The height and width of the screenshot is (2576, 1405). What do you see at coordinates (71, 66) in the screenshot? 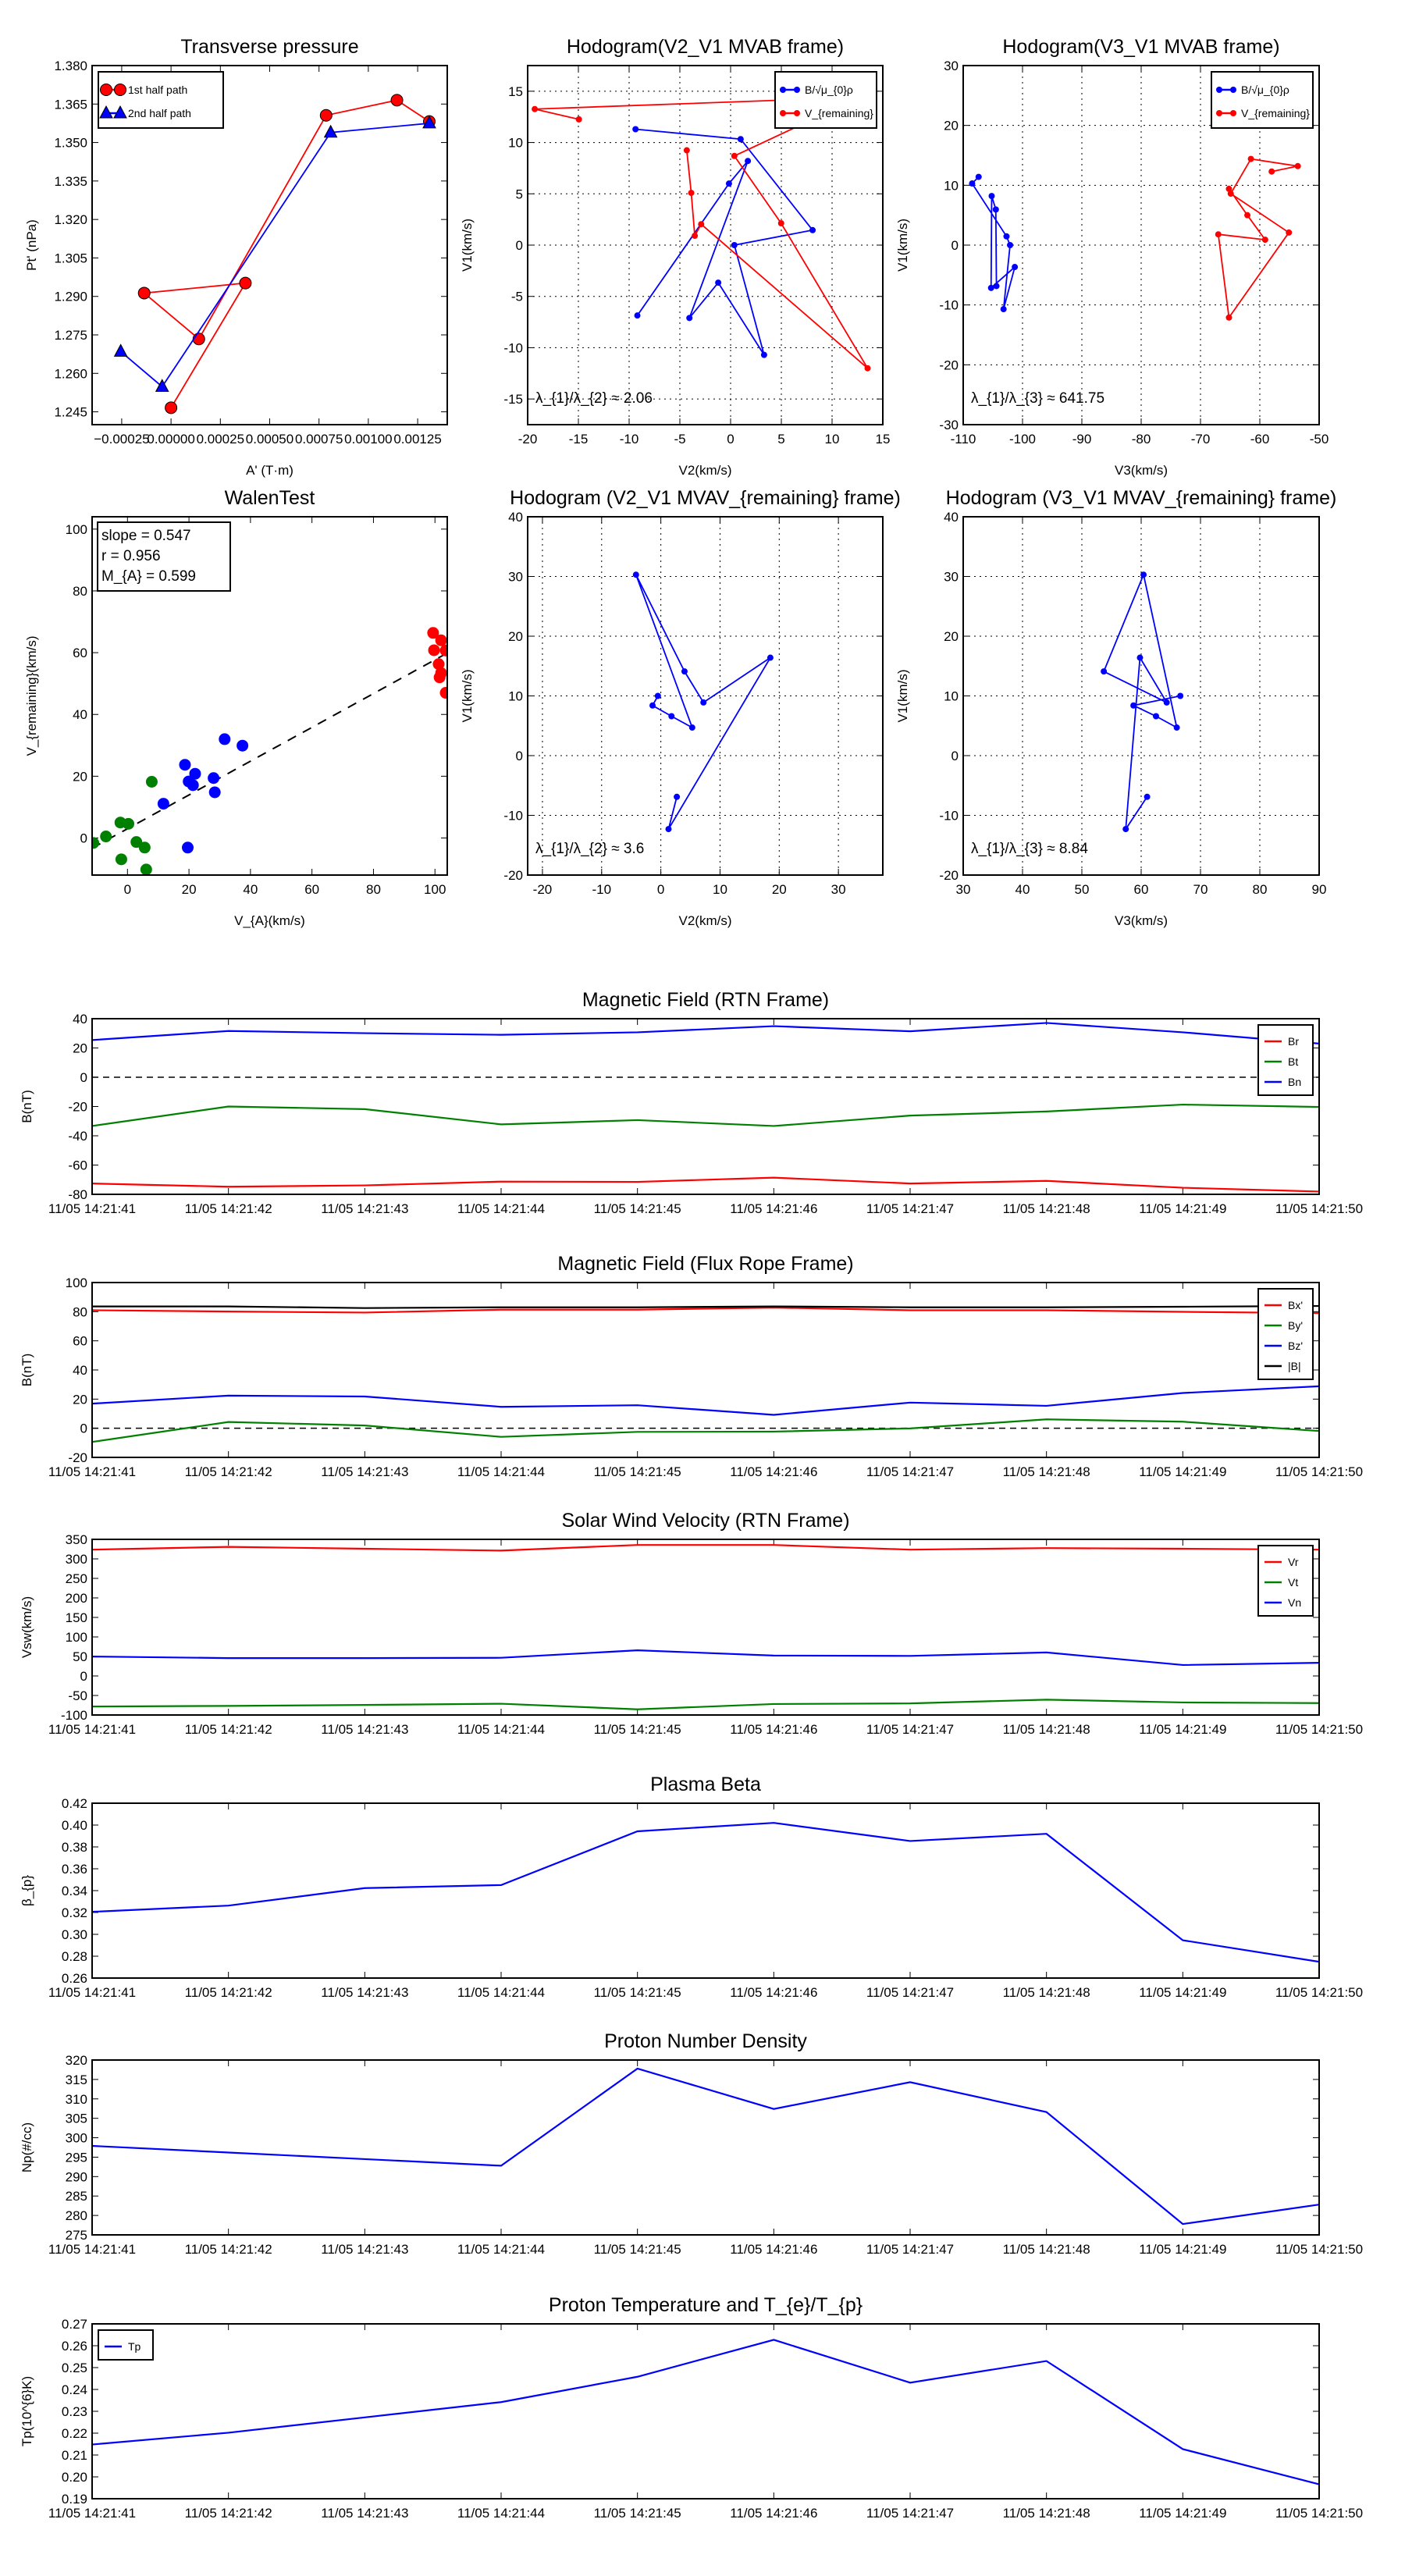
I see `y-tick-label: 1.380` at bounding box center [71, 66].